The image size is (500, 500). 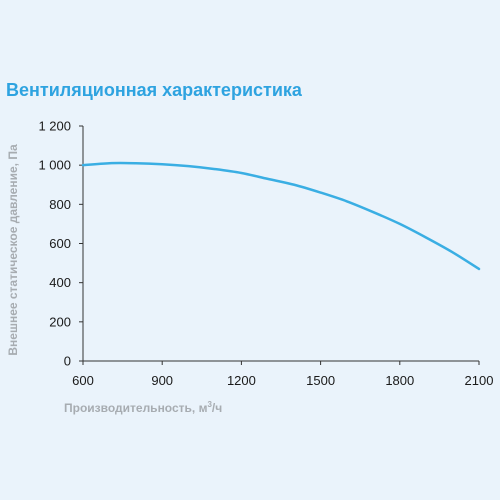 I want to click on x-tick-label: 1500, so click(x=320, y=380).